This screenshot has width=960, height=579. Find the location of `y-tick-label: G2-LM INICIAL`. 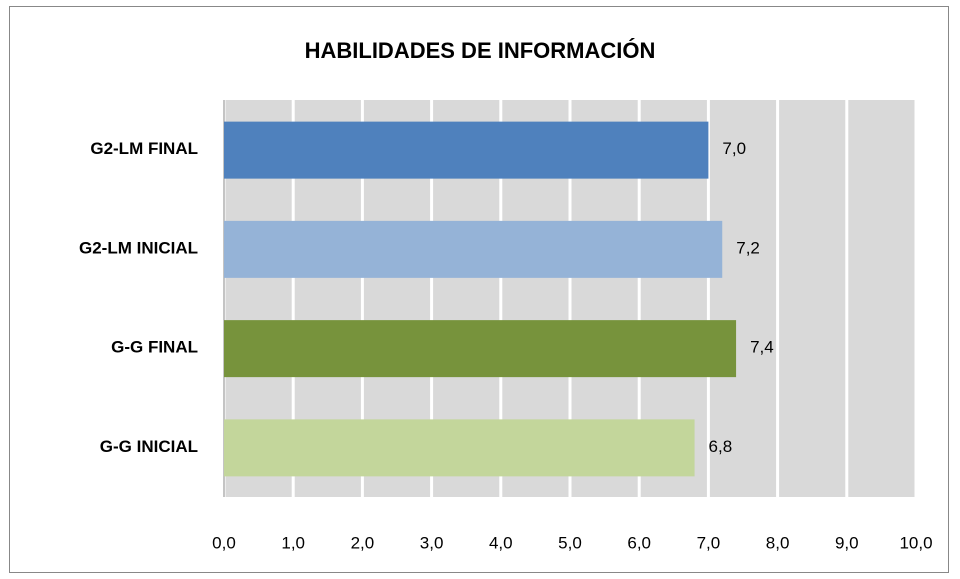

y-tick-label: G2-LM INICIAL is located at coordinates (138, 247).